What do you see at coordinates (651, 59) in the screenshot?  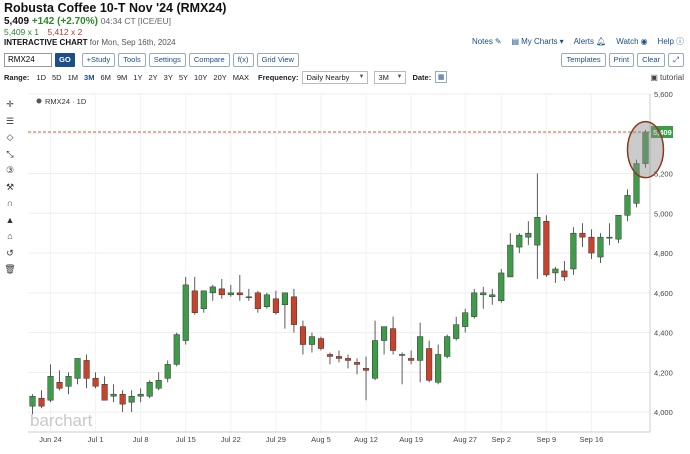 I see `clear-button: Clear` at bounding box center [651, 59].